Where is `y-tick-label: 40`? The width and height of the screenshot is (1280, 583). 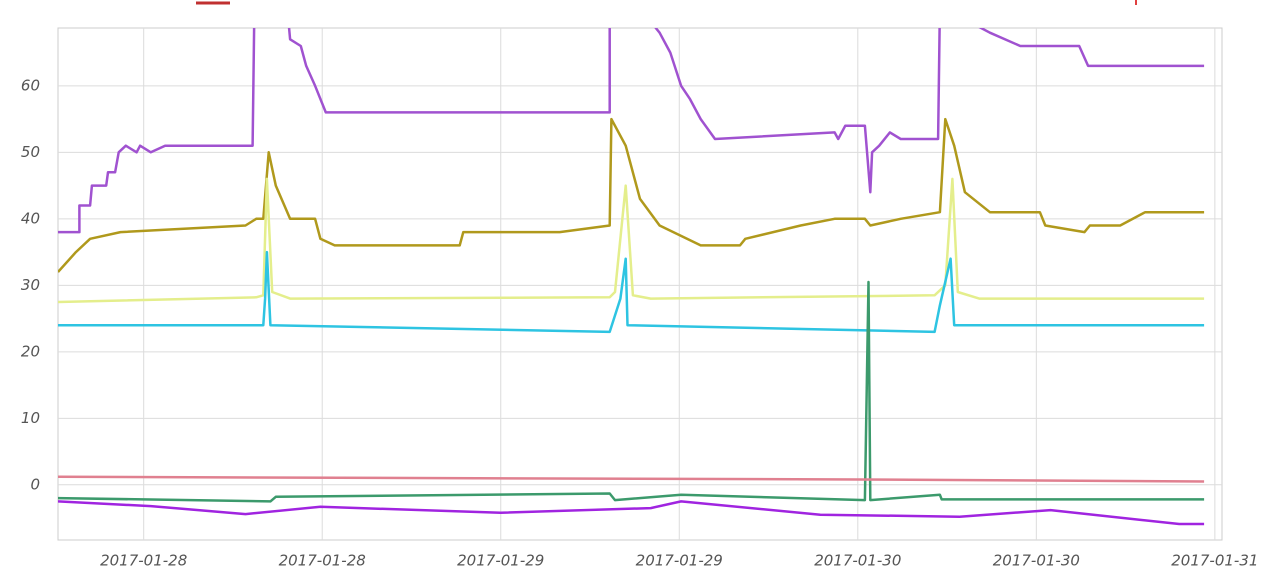 y-tick-label: 40 is located at coordinates (30, 218).